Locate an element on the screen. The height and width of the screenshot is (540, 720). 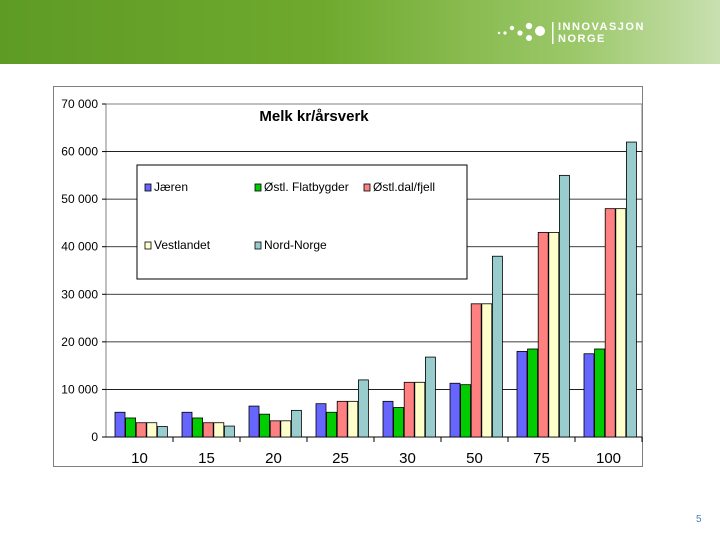
x-tick-label: 50 is located at coordinates (474, 458).